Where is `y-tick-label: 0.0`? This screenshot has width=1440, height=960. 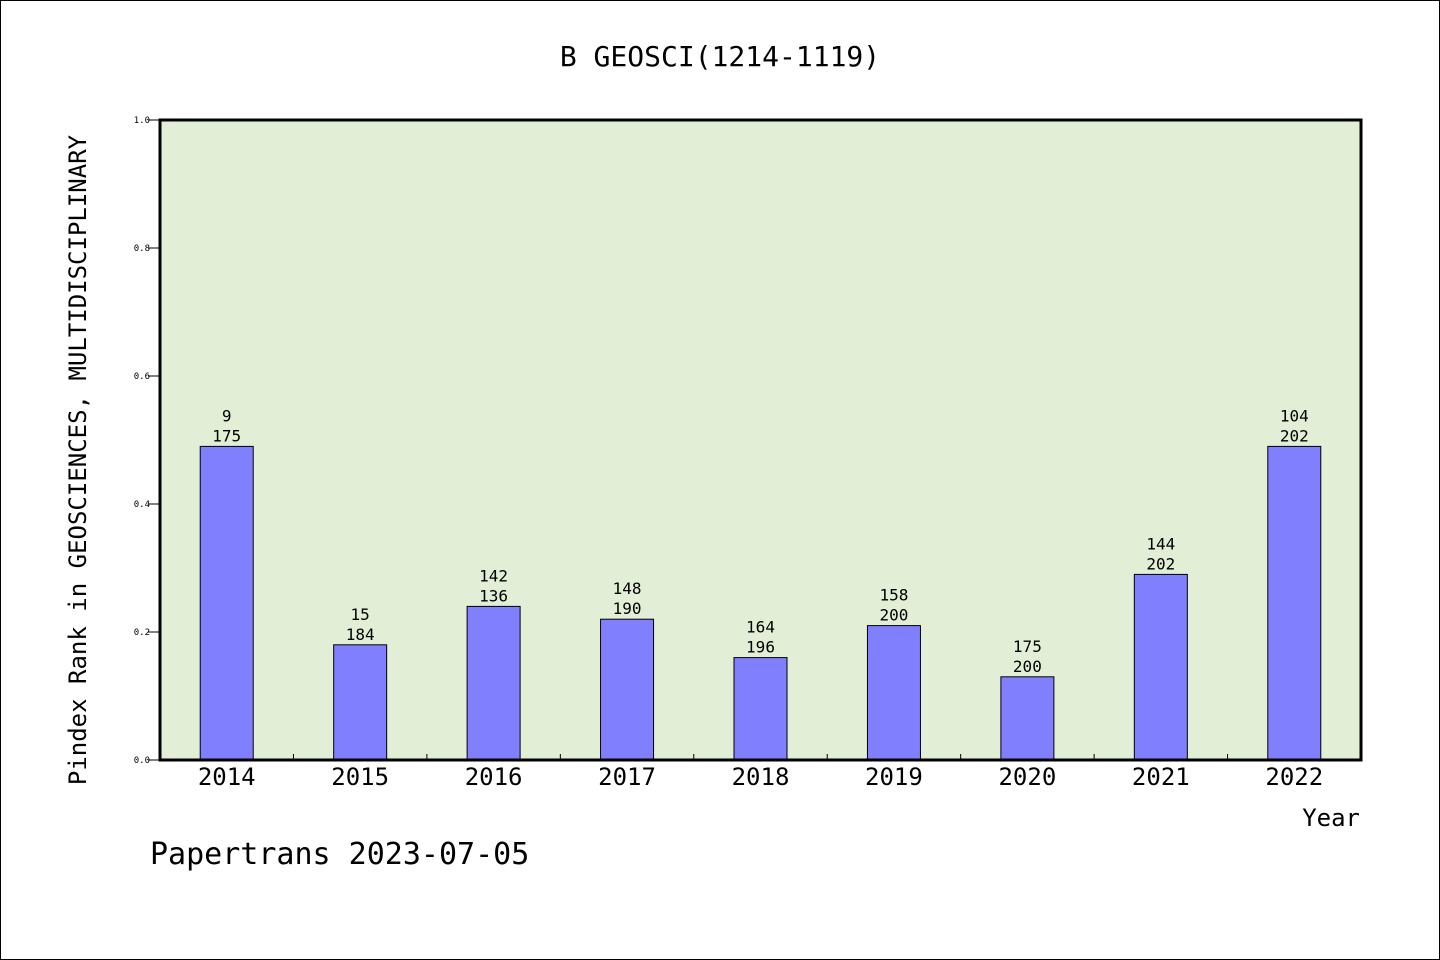
y-tick-label: 0.0 is located at coordinates (142, 761).